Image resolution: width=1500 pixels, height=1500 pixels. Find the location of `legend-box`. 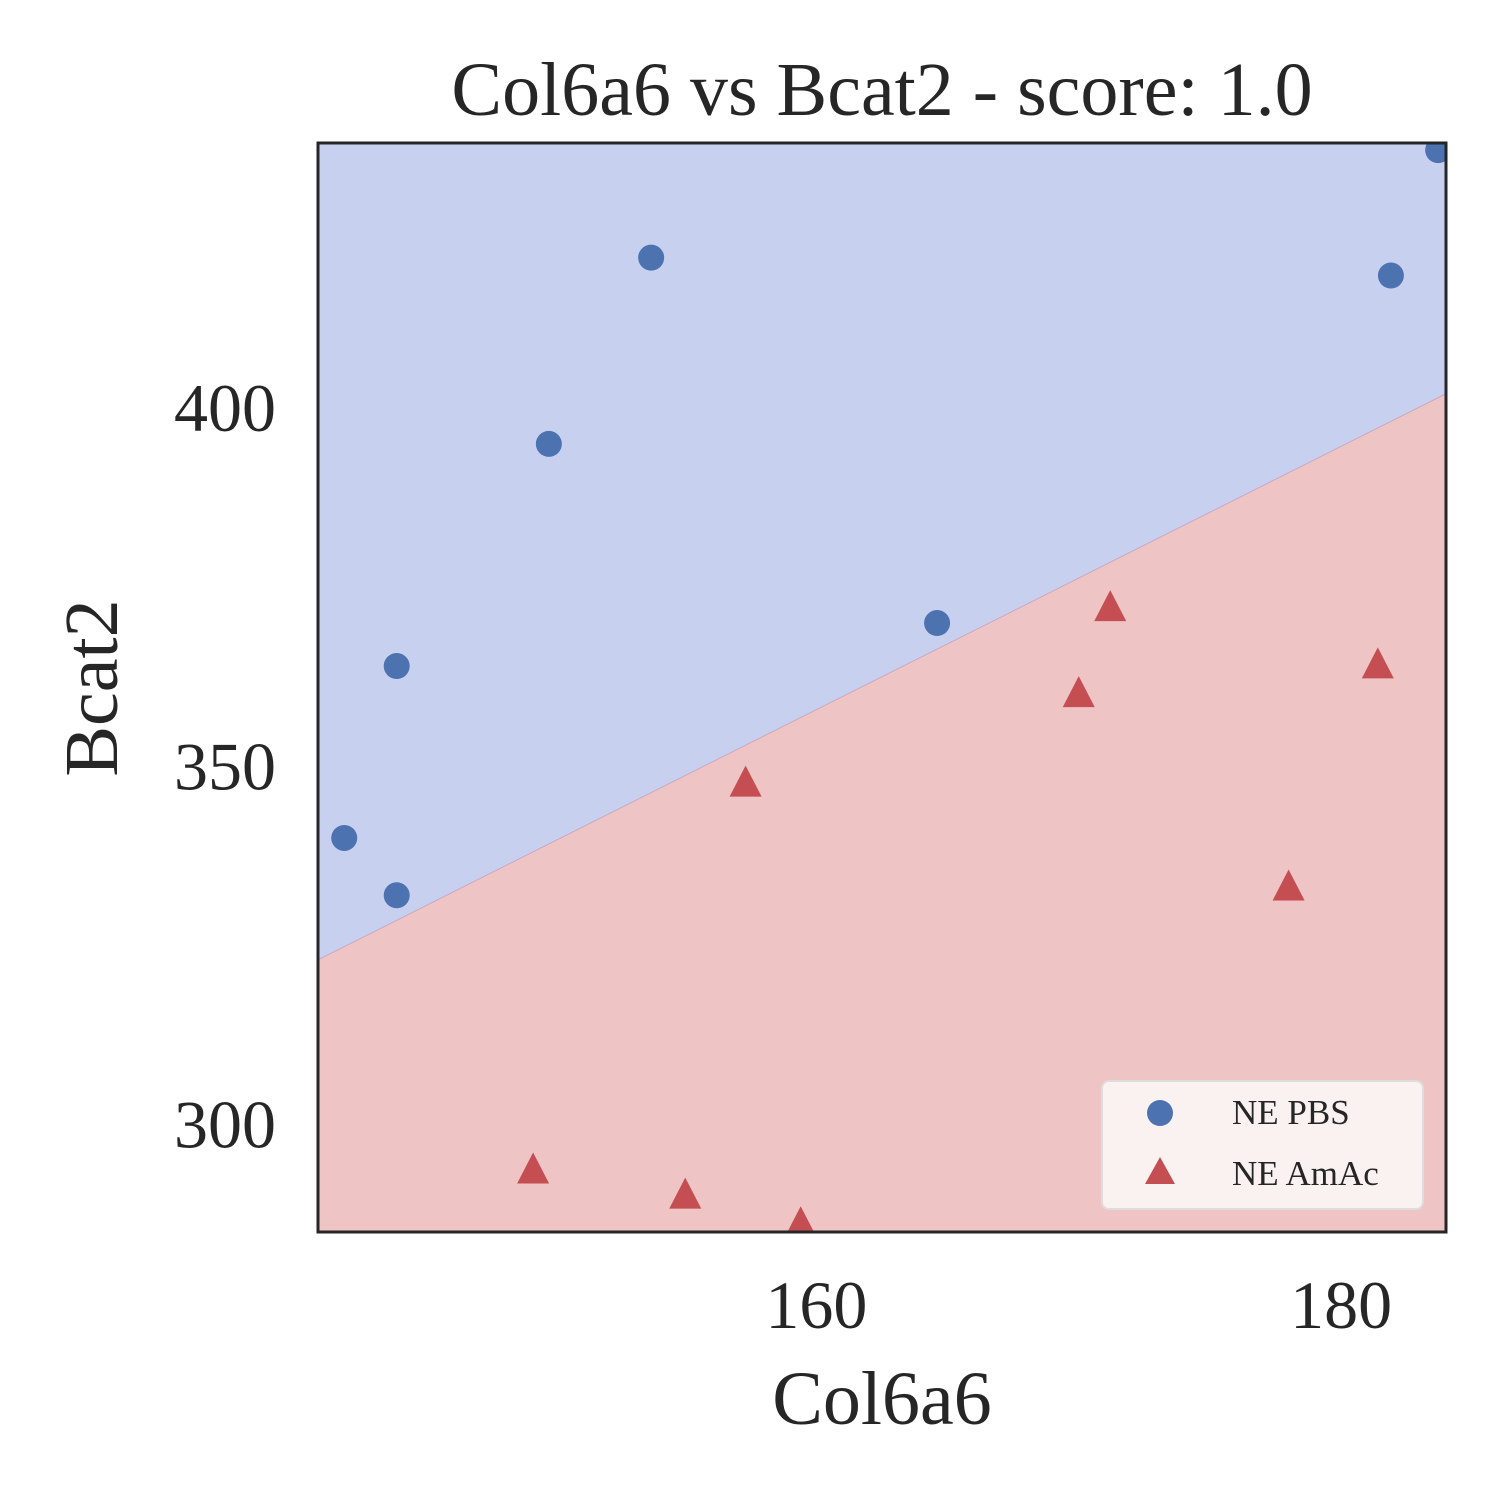

legend-box is located at coordinates (1262, 1145).